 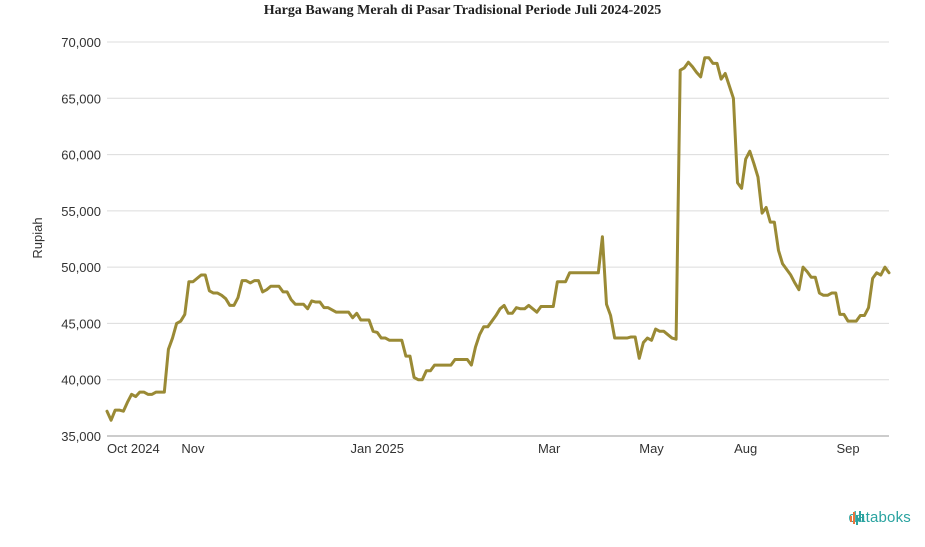 What do you see at coordinates (377, 448) in the screenshot?
I see `x-tick-label: Jan 2025` at bounding box center [377, 448].